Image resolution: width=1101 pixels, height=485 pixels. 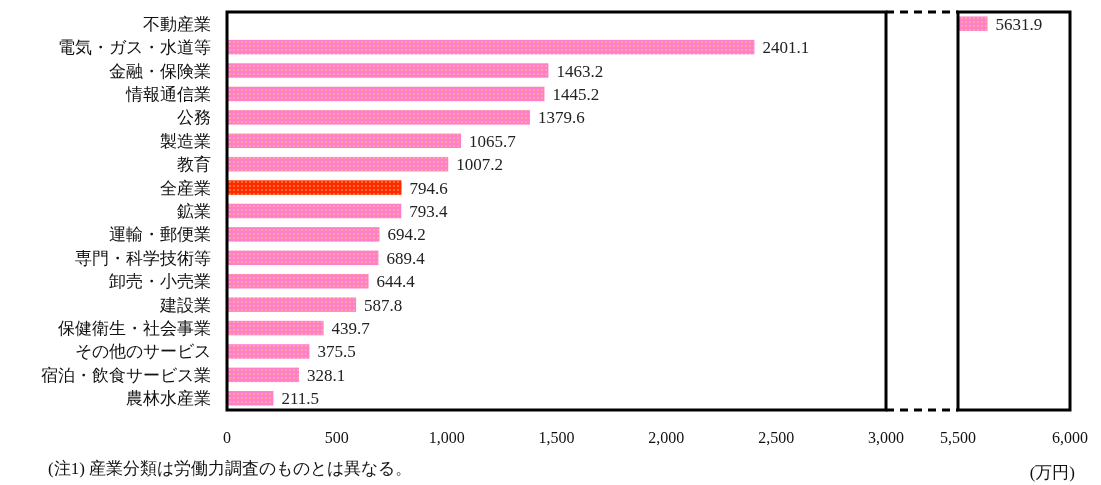 I want to click on data-label: 1463.2, so click(x=580, y=71).